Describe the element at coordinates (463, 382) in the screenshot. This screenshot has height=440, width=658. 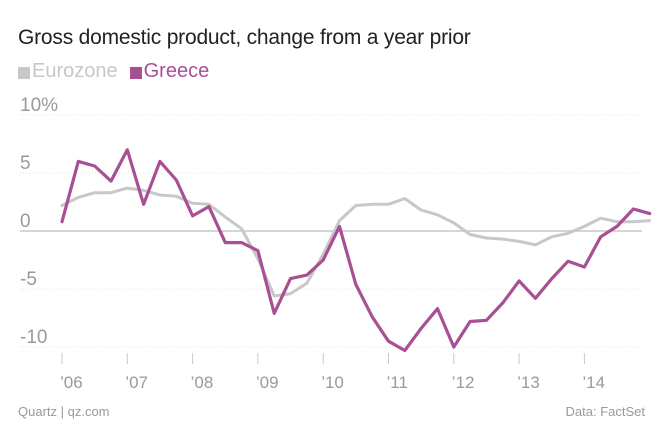
I see `x-tick-label: ’12` at that location.